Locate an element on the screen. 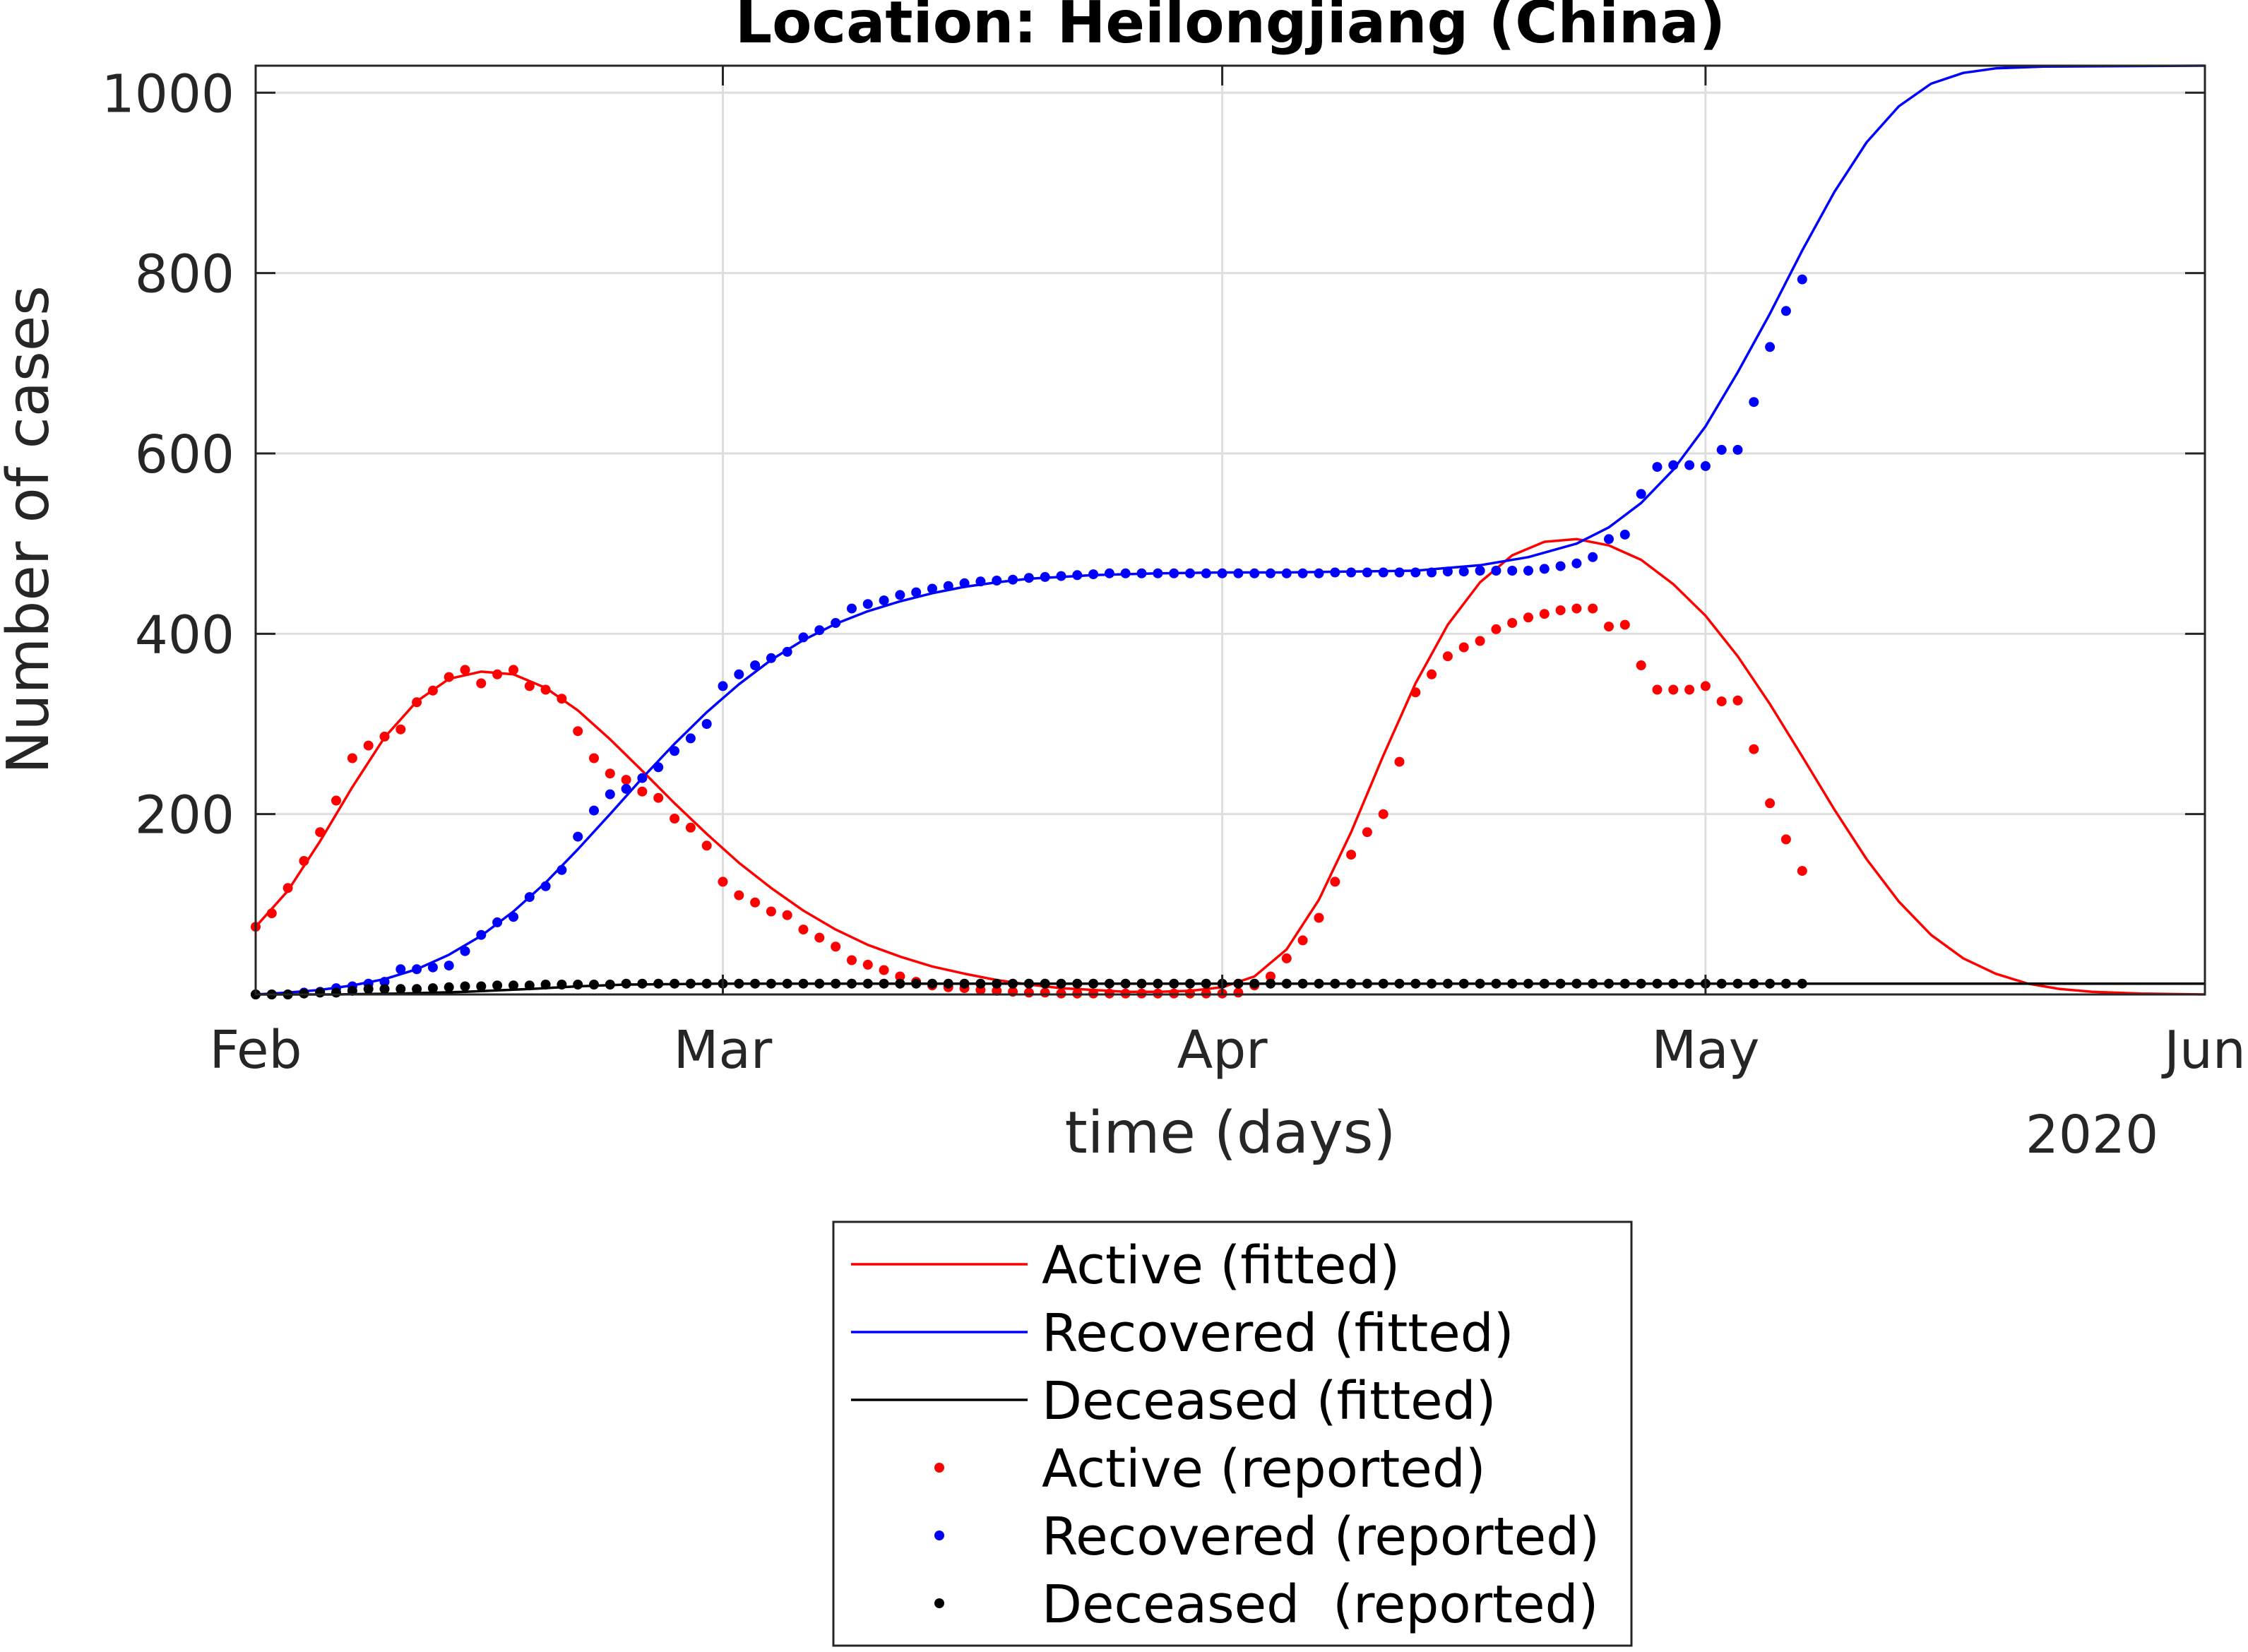  legend-label-deceased-reported: Deceased (reported) is located at coordinates (1320, 1605).